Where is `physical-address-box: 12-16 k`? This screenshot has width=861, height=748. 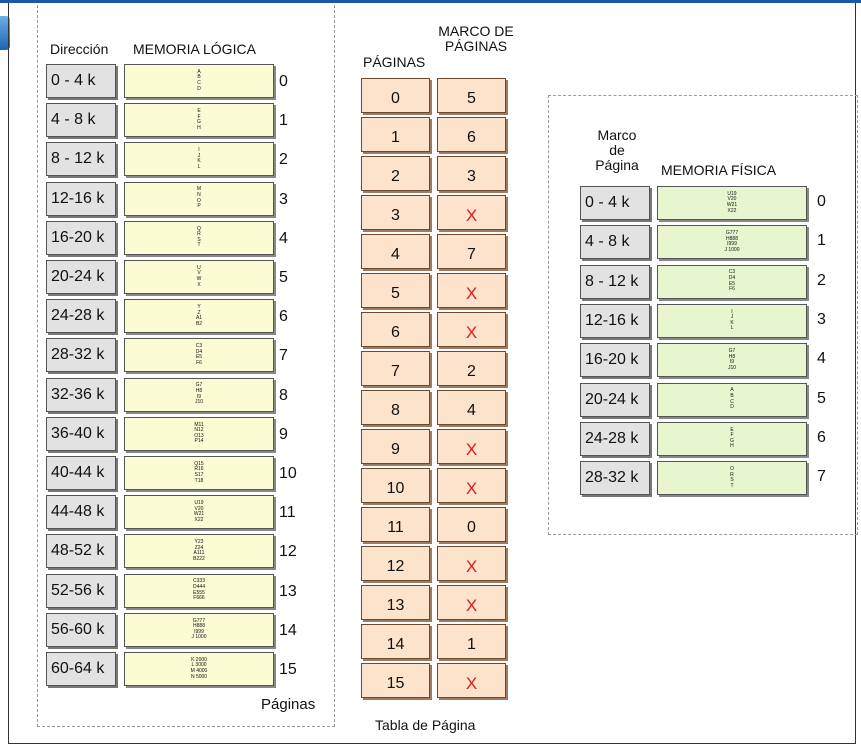 physical-address-box: 12-16 k is located at coordinates (615, 320).